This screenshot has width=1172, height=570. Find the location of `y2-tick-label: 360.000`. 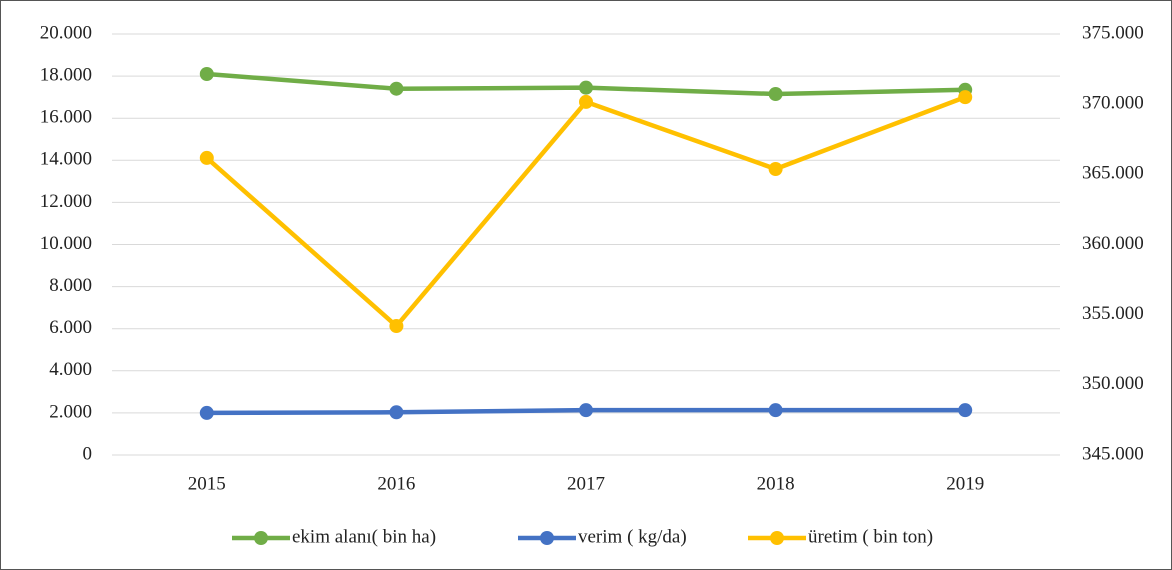

y2-tick-label: 360.000 is located at coordinates (1113, 243).